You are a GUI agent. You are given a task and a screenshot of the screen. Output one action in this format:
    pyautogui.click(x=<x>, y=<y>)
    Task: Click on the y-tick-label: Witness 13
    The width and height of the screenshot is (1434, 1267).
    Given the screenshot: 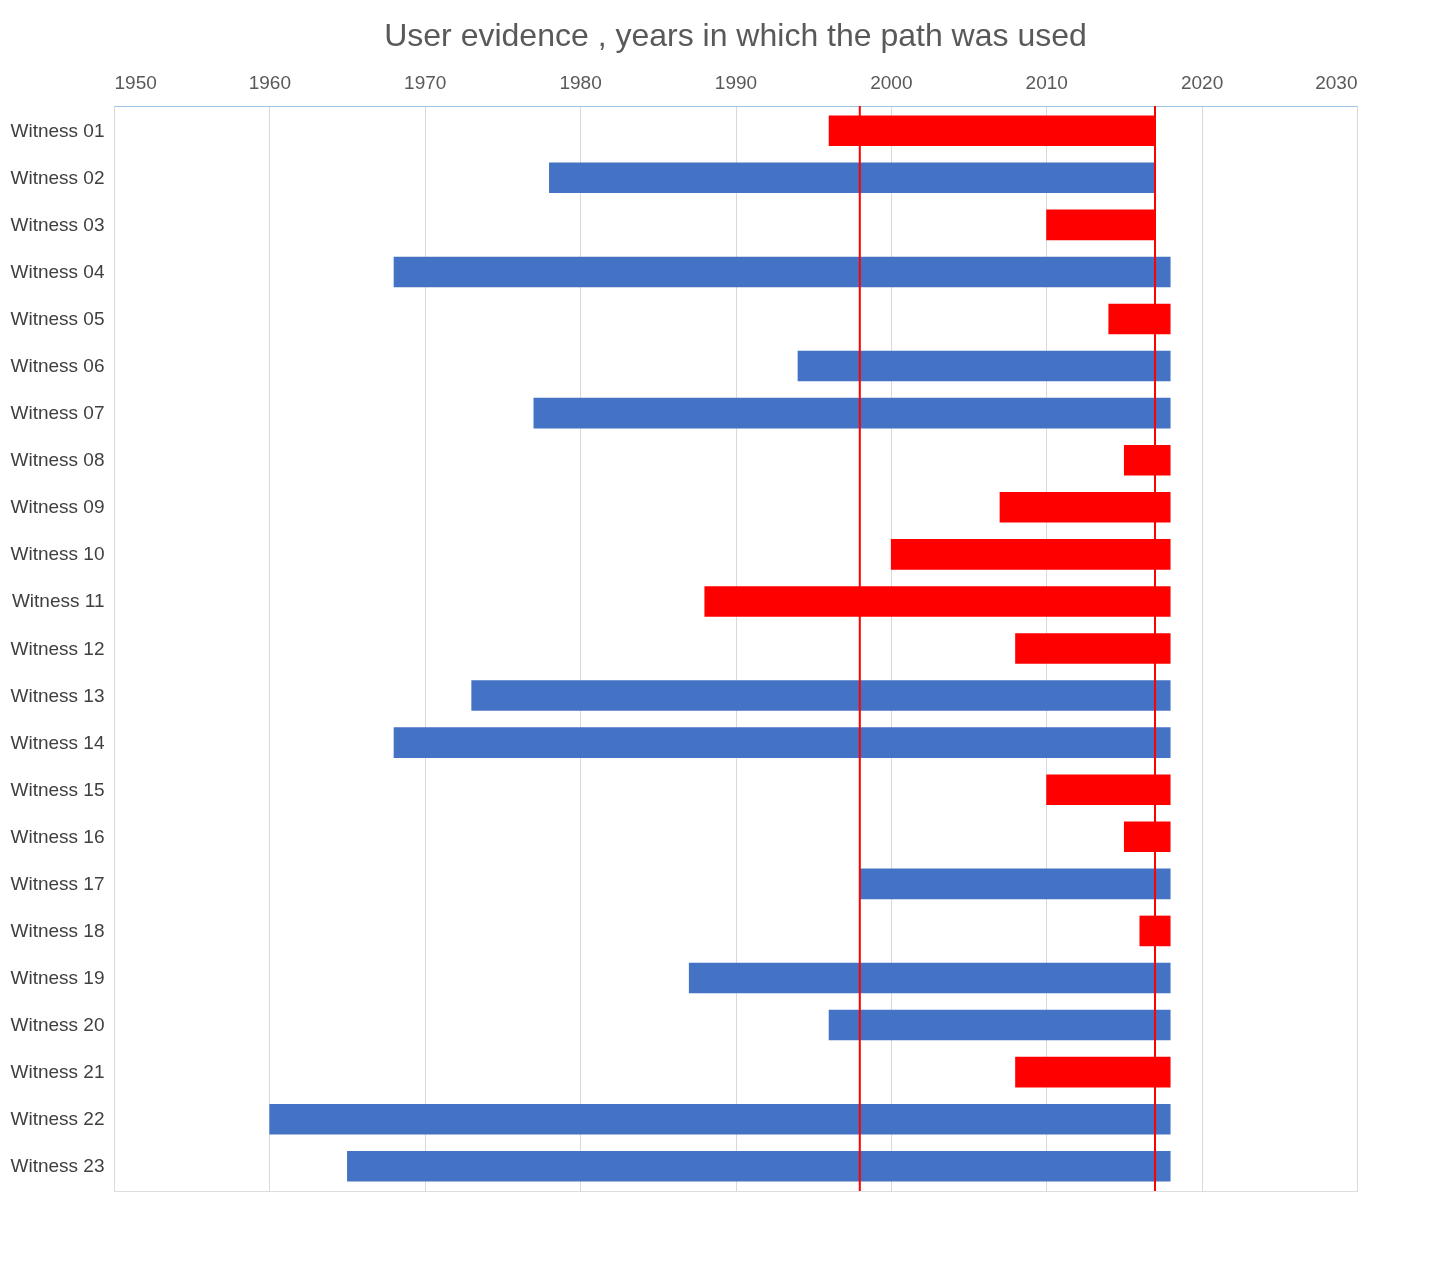 What is the action you would take?
    pyautogui.click(x=57, y=695)
    